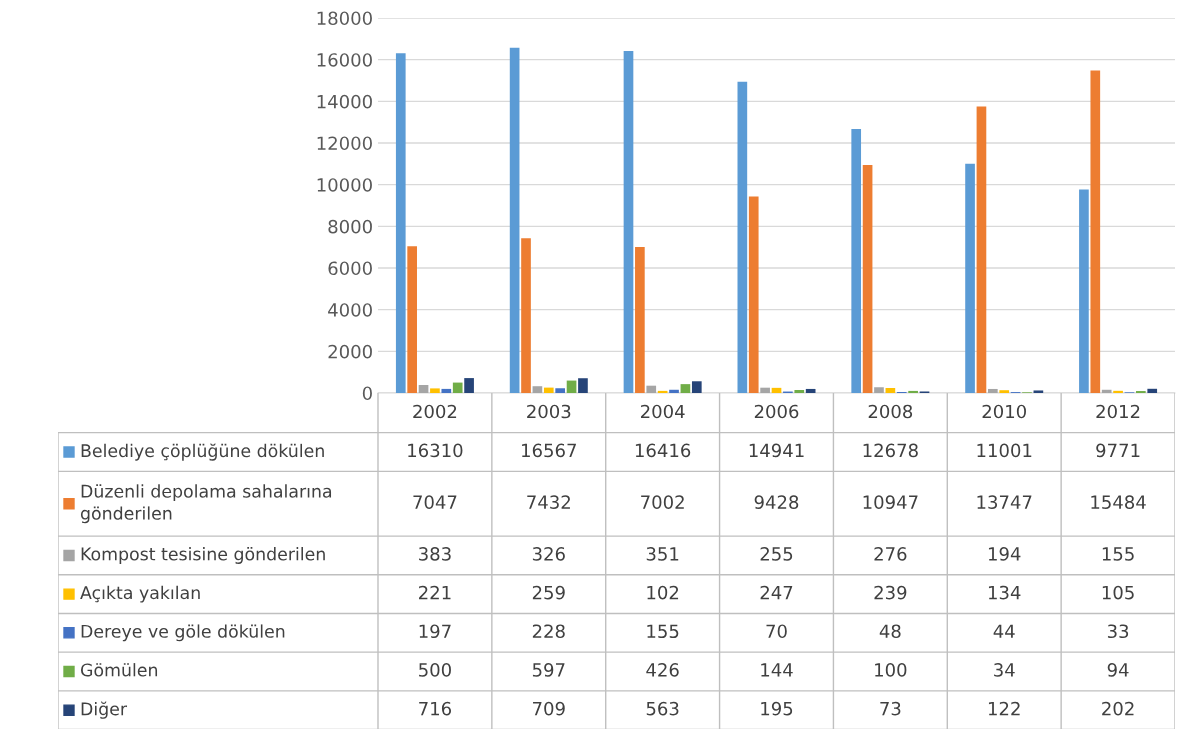 Image resolution: width=1180 pixels, height=729 pixels. Describe the element at coordinates (435, 670) in the screenshot. I see `data-label: 500` at that location.